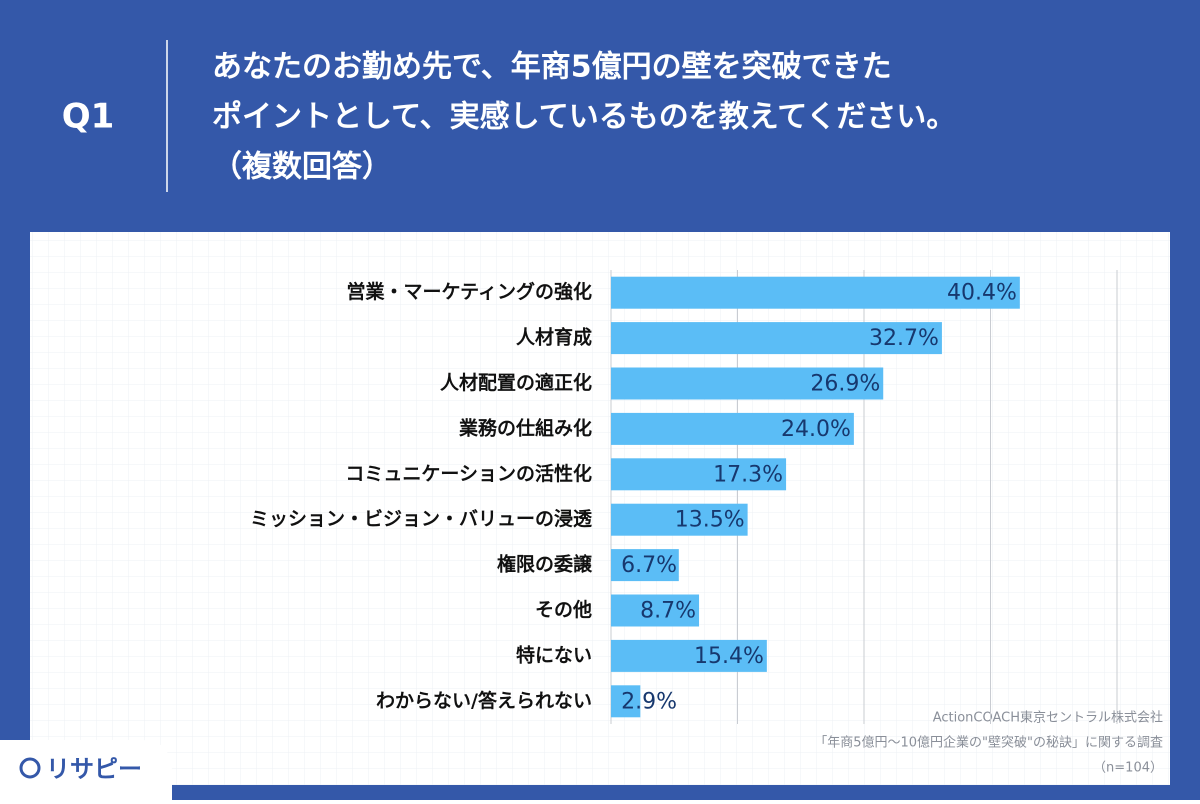 The height and width of the screenshot is (804, 1200). Describe the element at coordinates (904, 338) in the screenshot. I see `value-label: 32.7%` at that location.